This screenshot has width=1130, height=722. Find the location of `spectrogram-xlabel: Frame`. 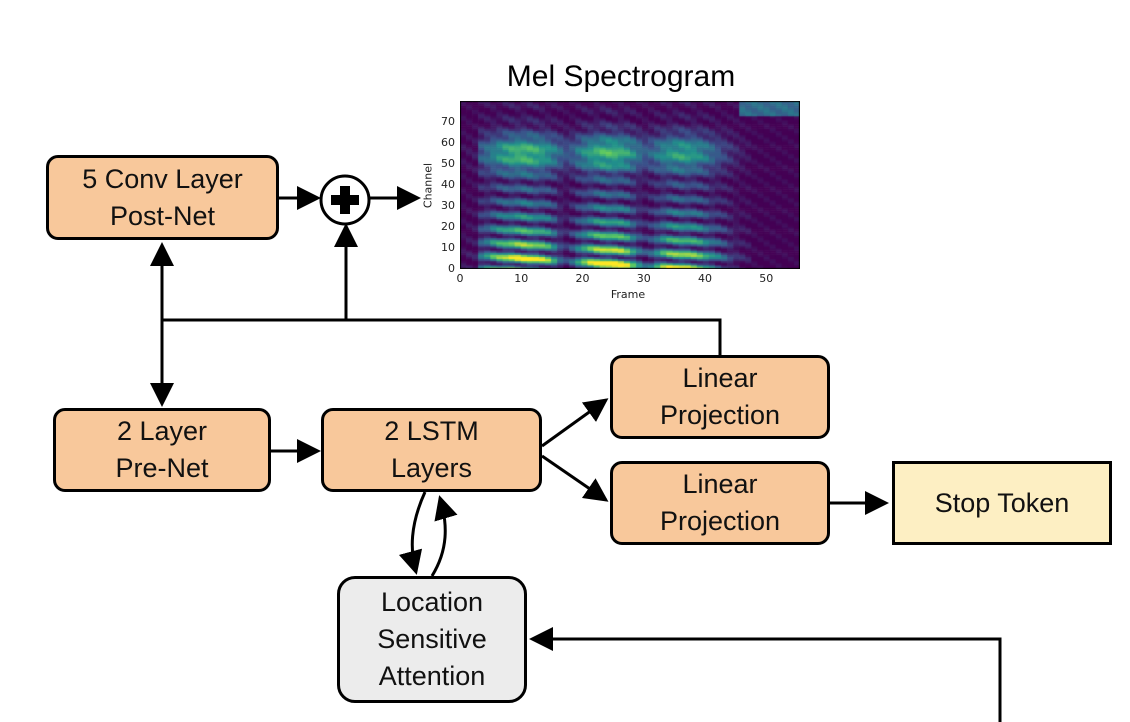

spectrogram-xlabel: Frame is located at coordinates (628, 294).